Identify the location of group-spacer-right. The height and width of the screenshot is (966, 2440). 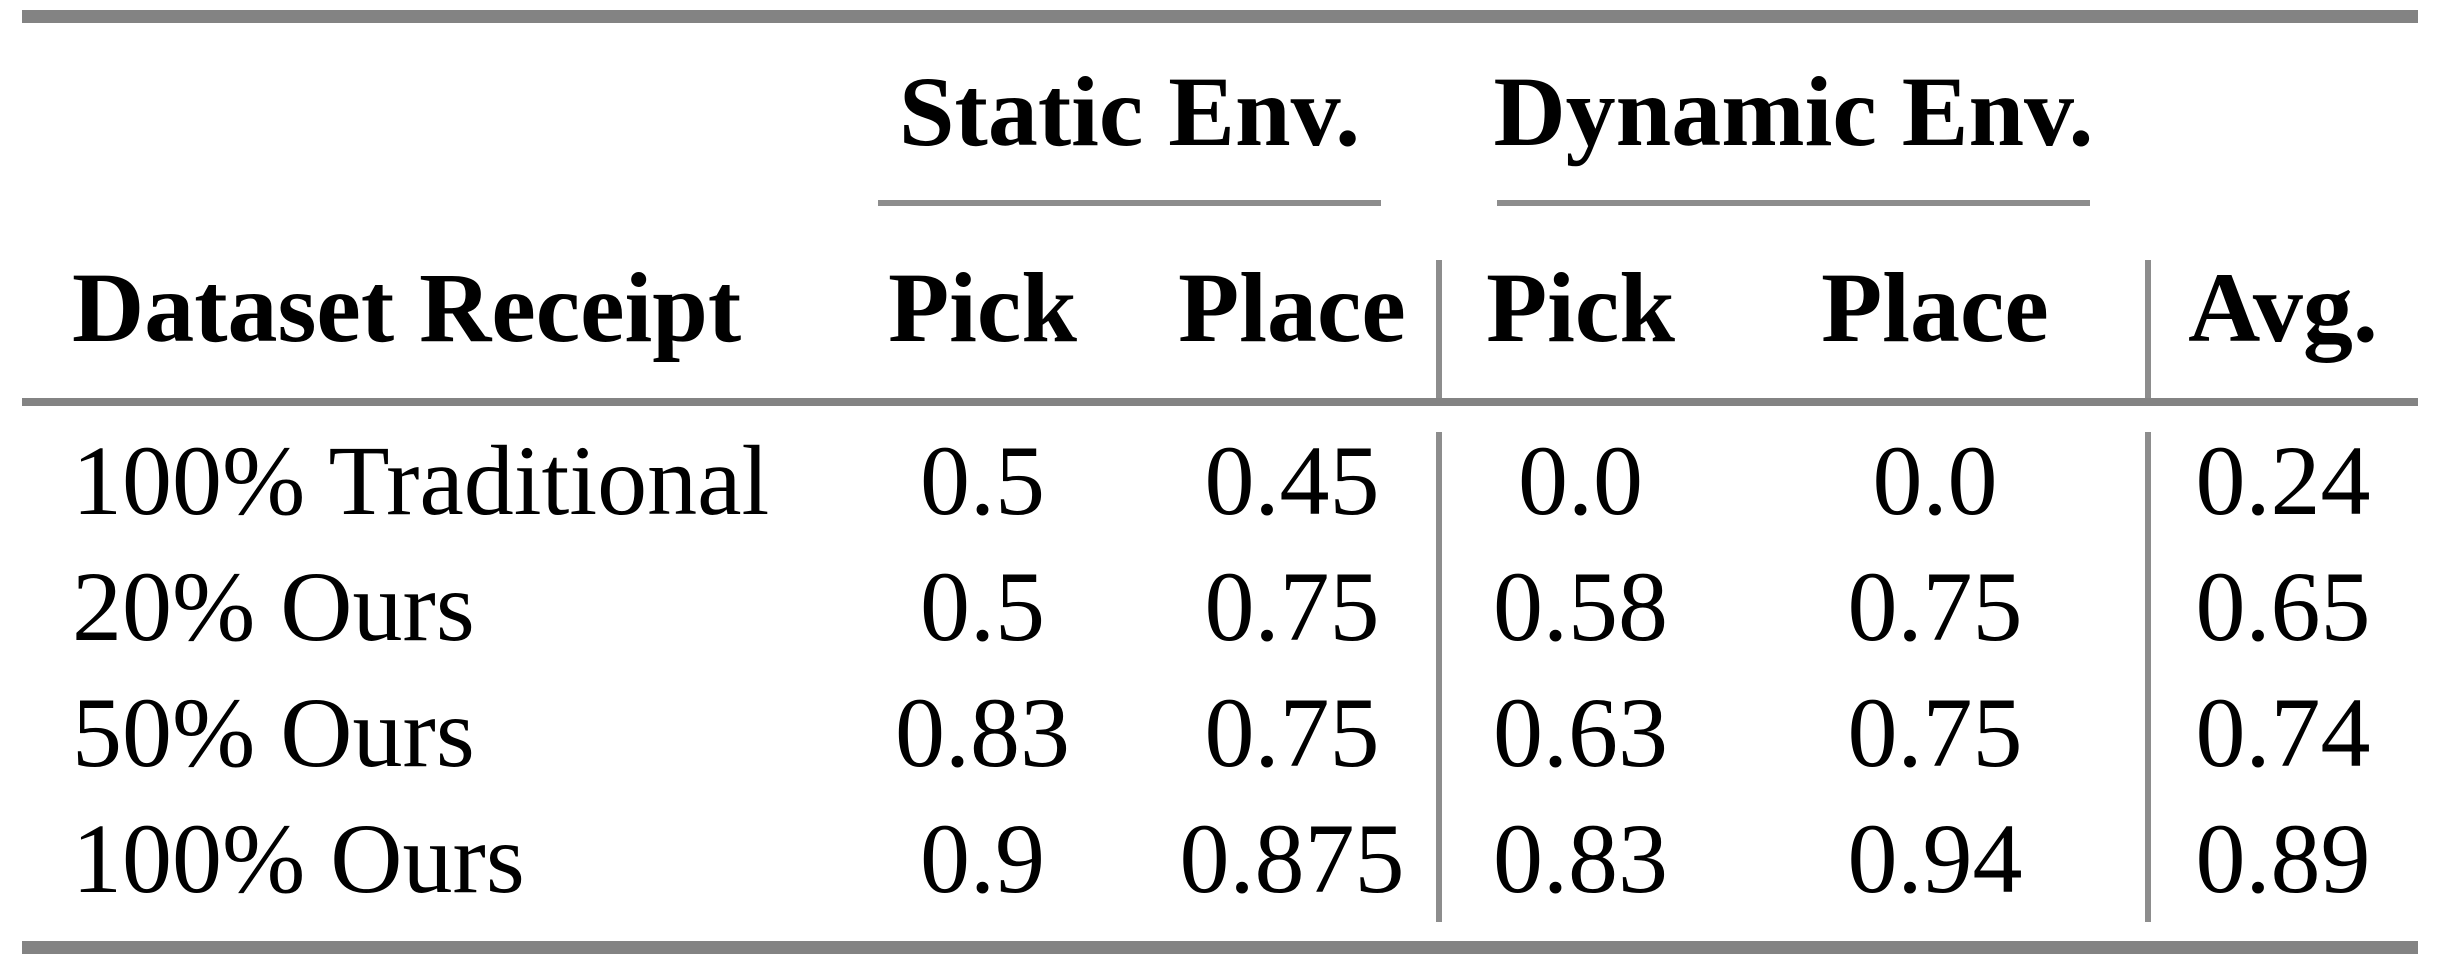
(2283, 114).